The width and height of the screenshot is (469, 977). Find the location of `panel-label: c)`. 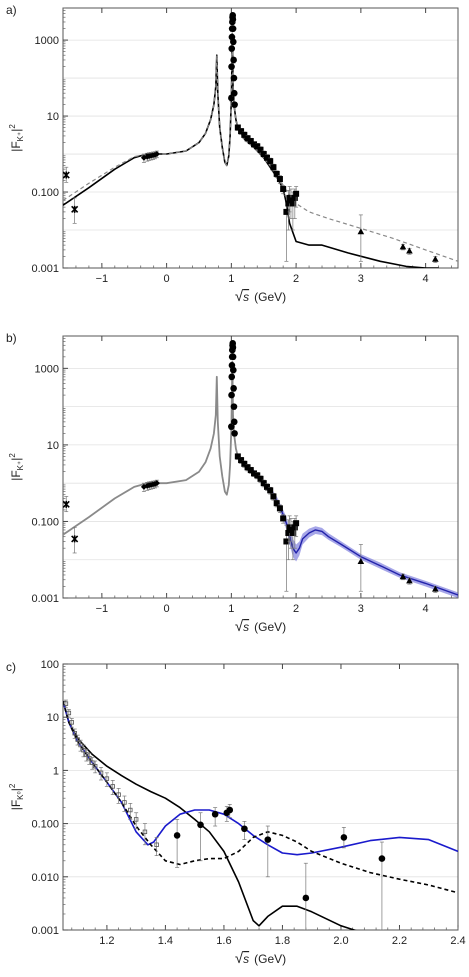

panel-label: c) is located at coordinates (11, 667).